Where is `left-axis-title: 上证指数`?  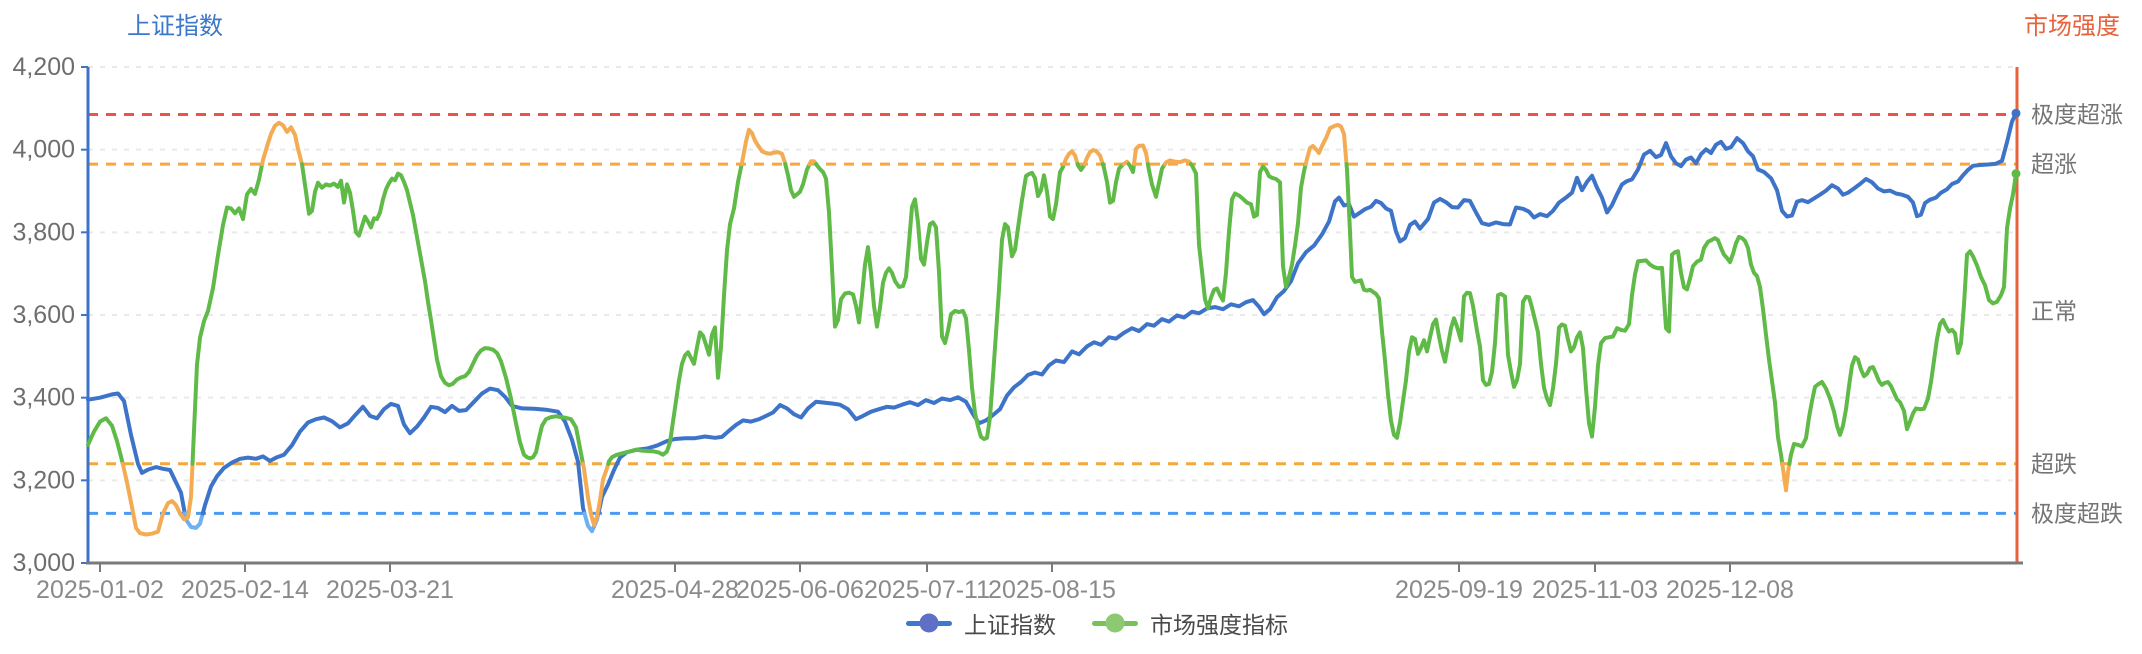 left-axis-title: 上证指数 is located at coordinates (175, 26).